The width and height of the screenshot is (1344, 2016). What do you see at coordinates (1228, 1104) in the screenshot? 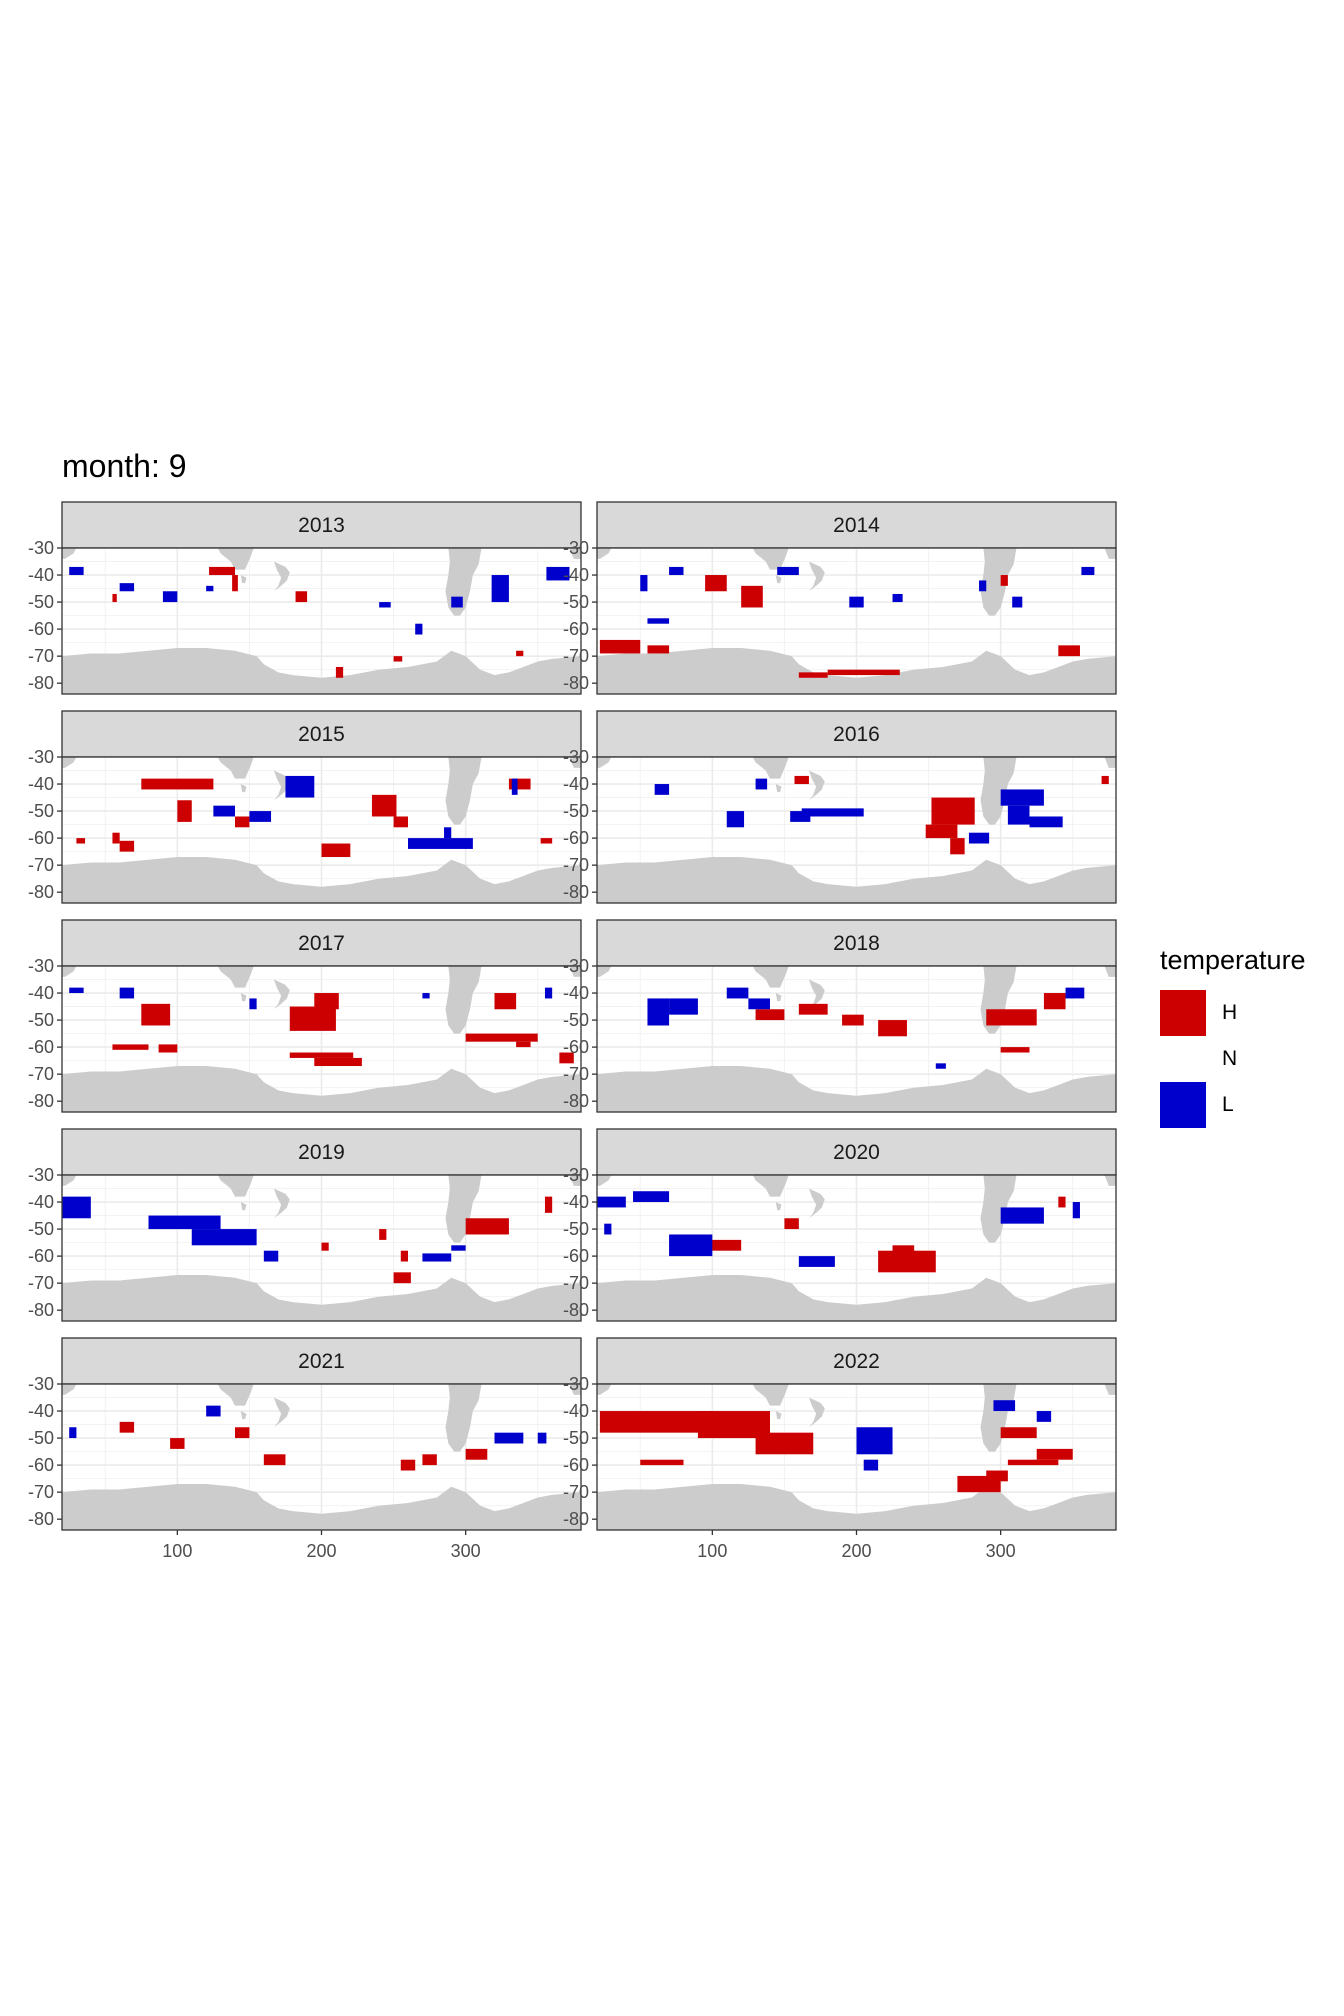
I see `legend-label-l: L` at bounding box center [1228, 1104].